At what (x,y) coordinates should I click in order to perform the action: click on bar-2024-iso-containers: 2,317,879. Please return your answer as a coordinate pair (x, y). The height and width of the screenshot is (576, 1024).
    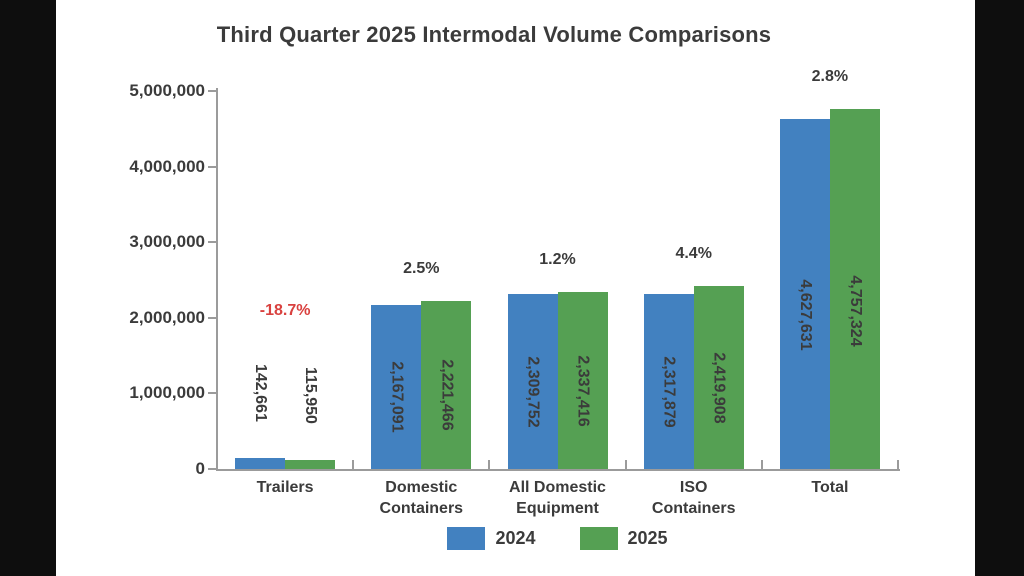
    Looking at the image, I should click on (668, 381).